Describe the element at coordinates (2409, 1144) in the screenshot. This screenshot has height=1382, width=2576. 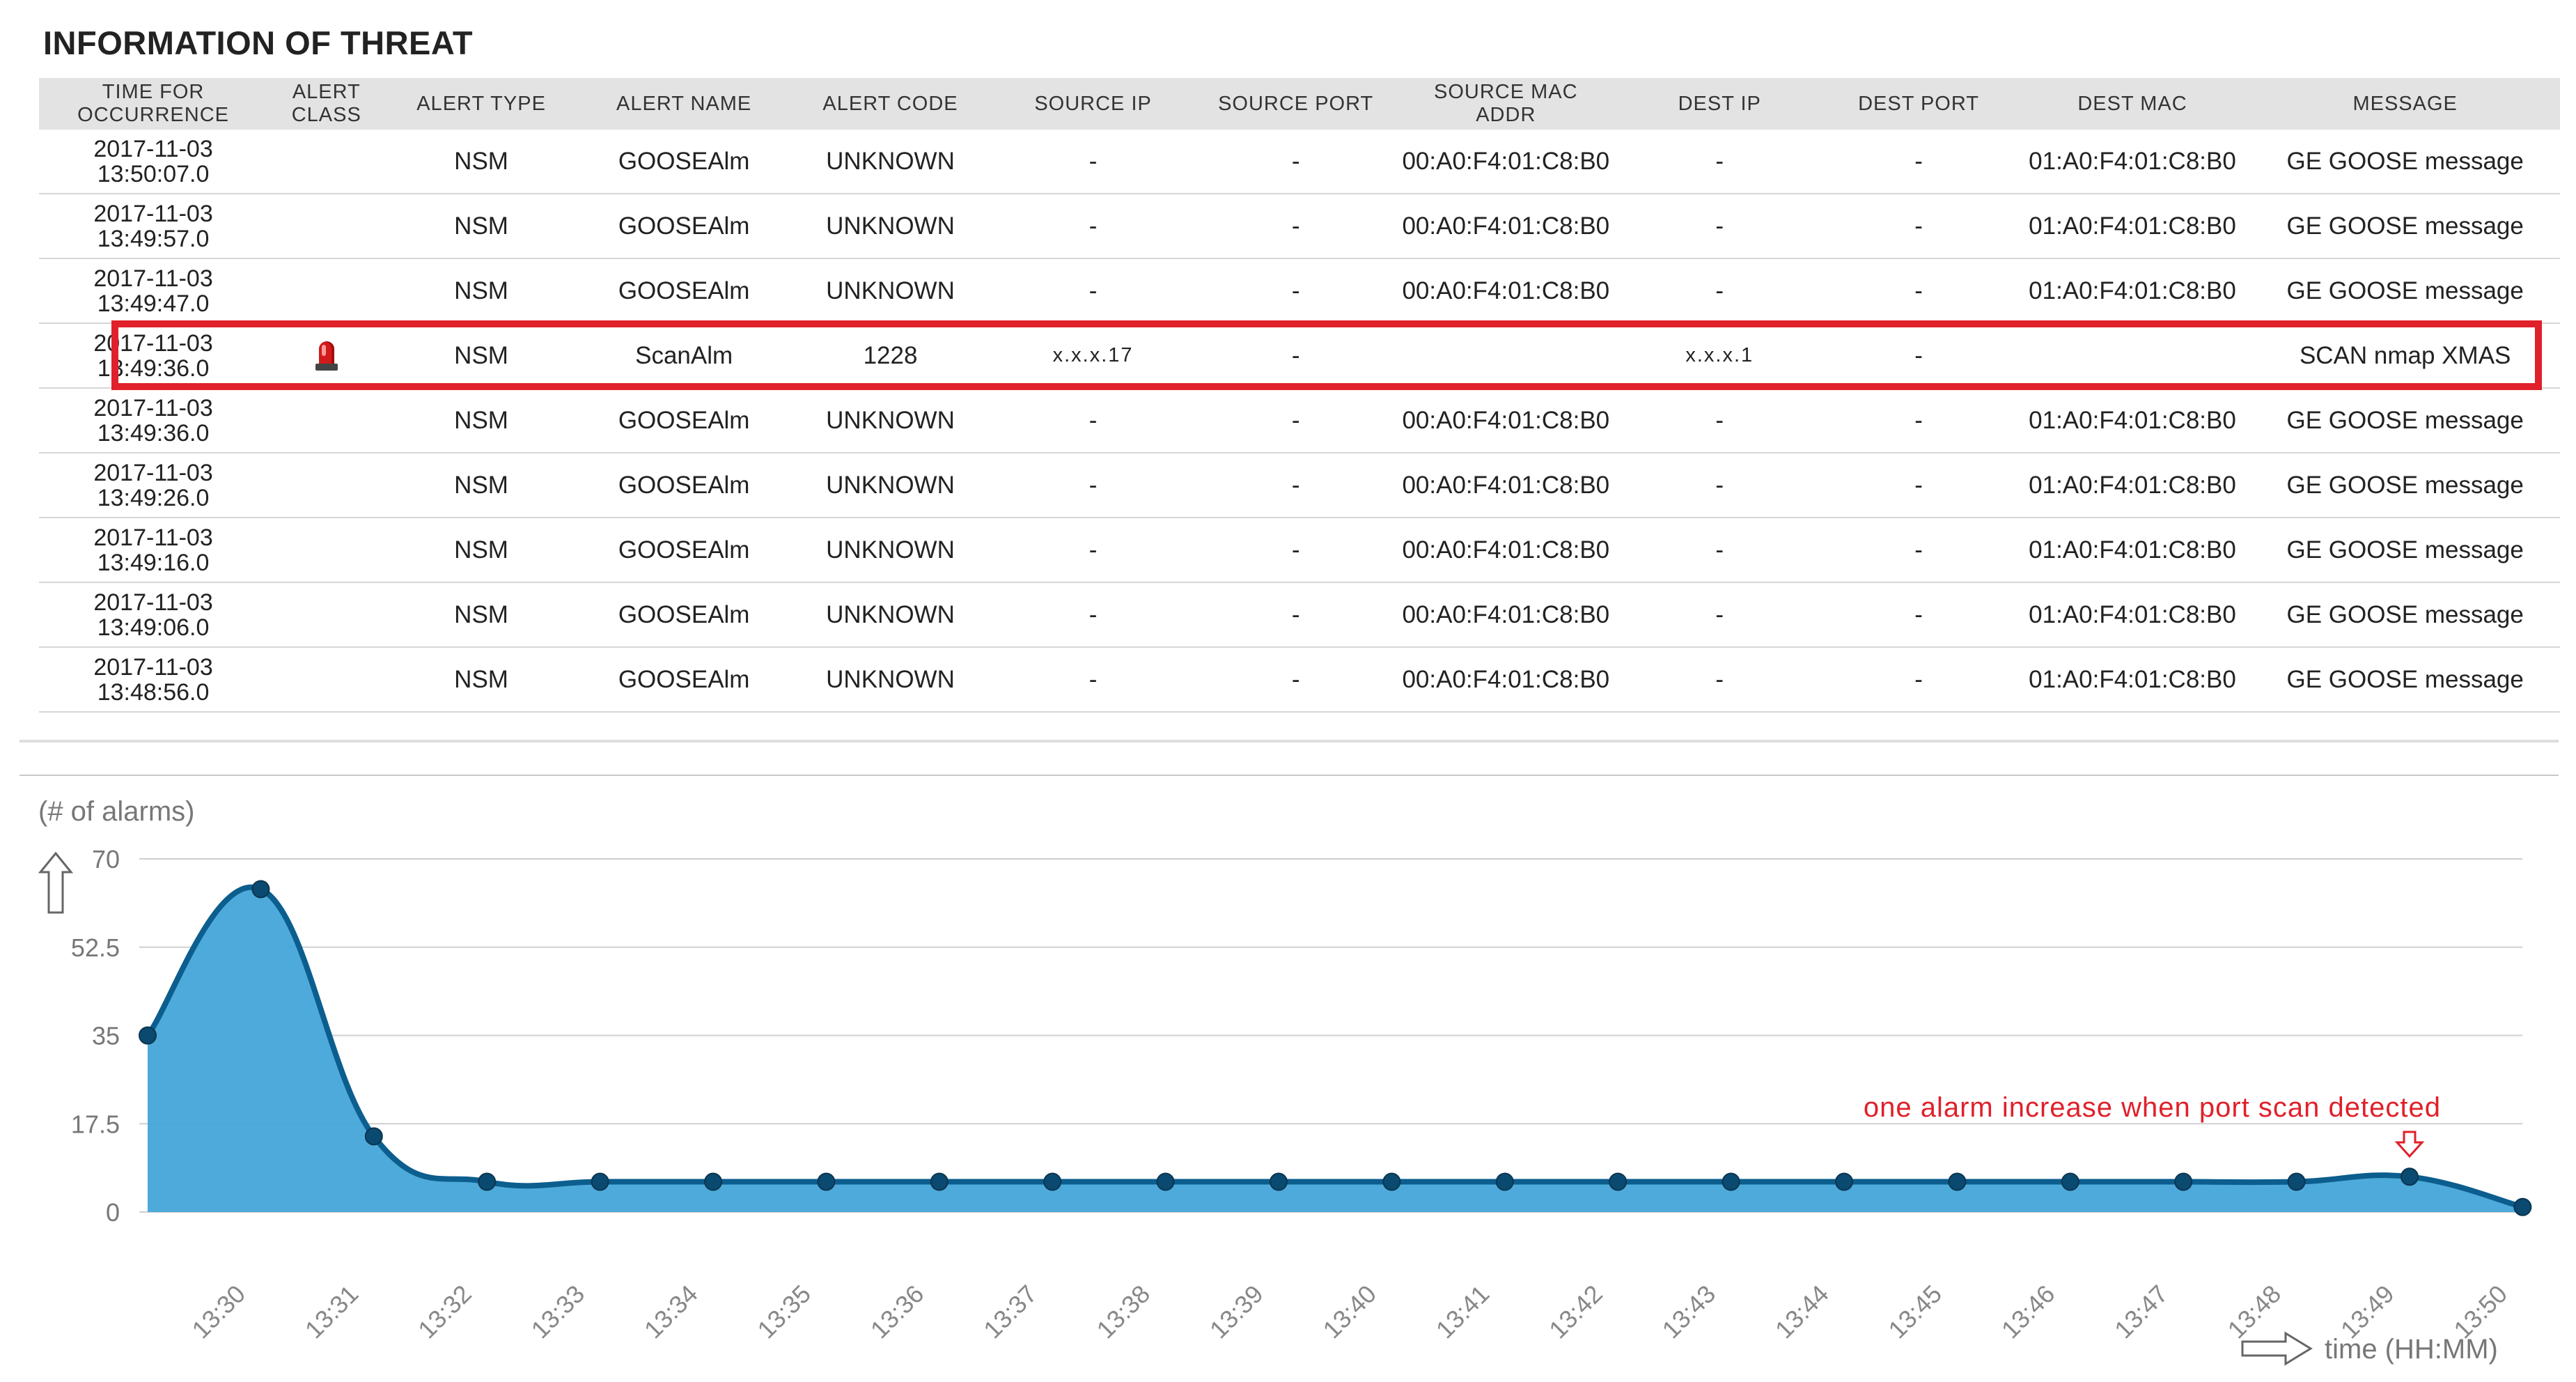
I see `down-arrow-icon` at that location.